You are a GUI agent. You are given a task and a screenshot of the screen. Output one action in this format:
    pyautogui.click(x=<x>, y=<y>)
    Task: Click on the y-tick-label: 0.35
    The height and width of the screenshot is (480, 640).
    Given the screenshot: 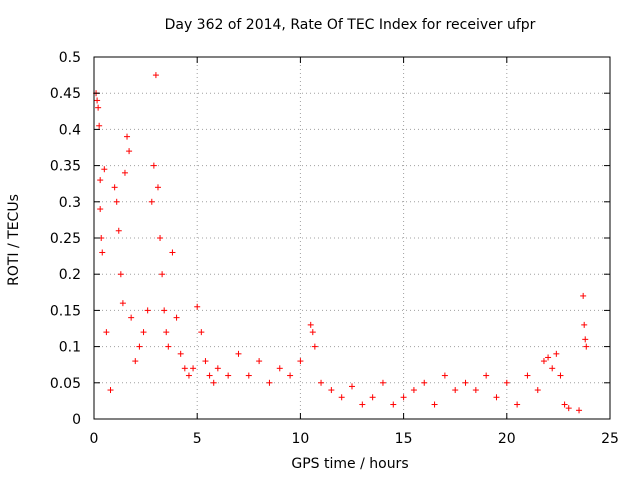 What is the action you would take?
    pyautogui.click(x=65, y=167)
    